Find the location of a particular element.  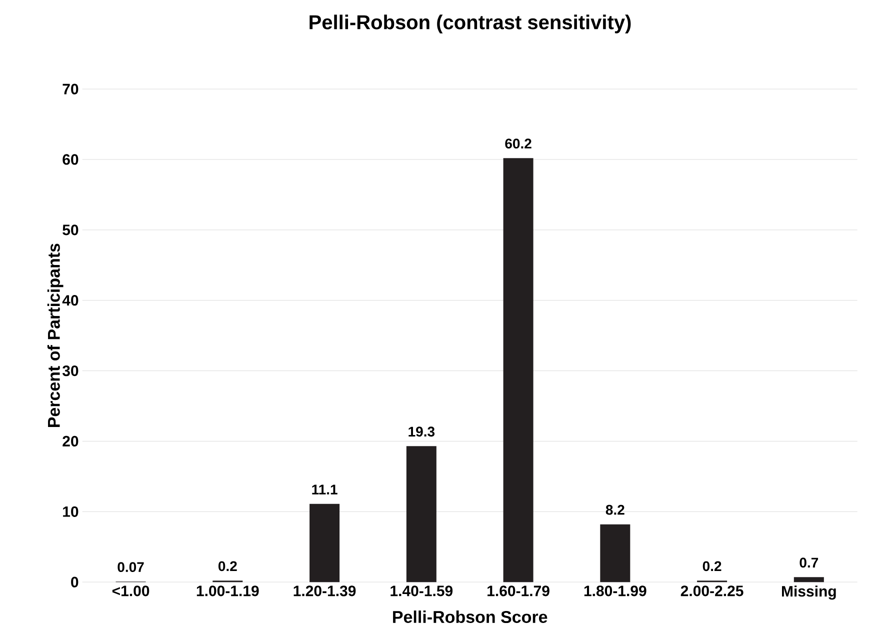

data-label: 19.3 is located at coordinates (421, 431).